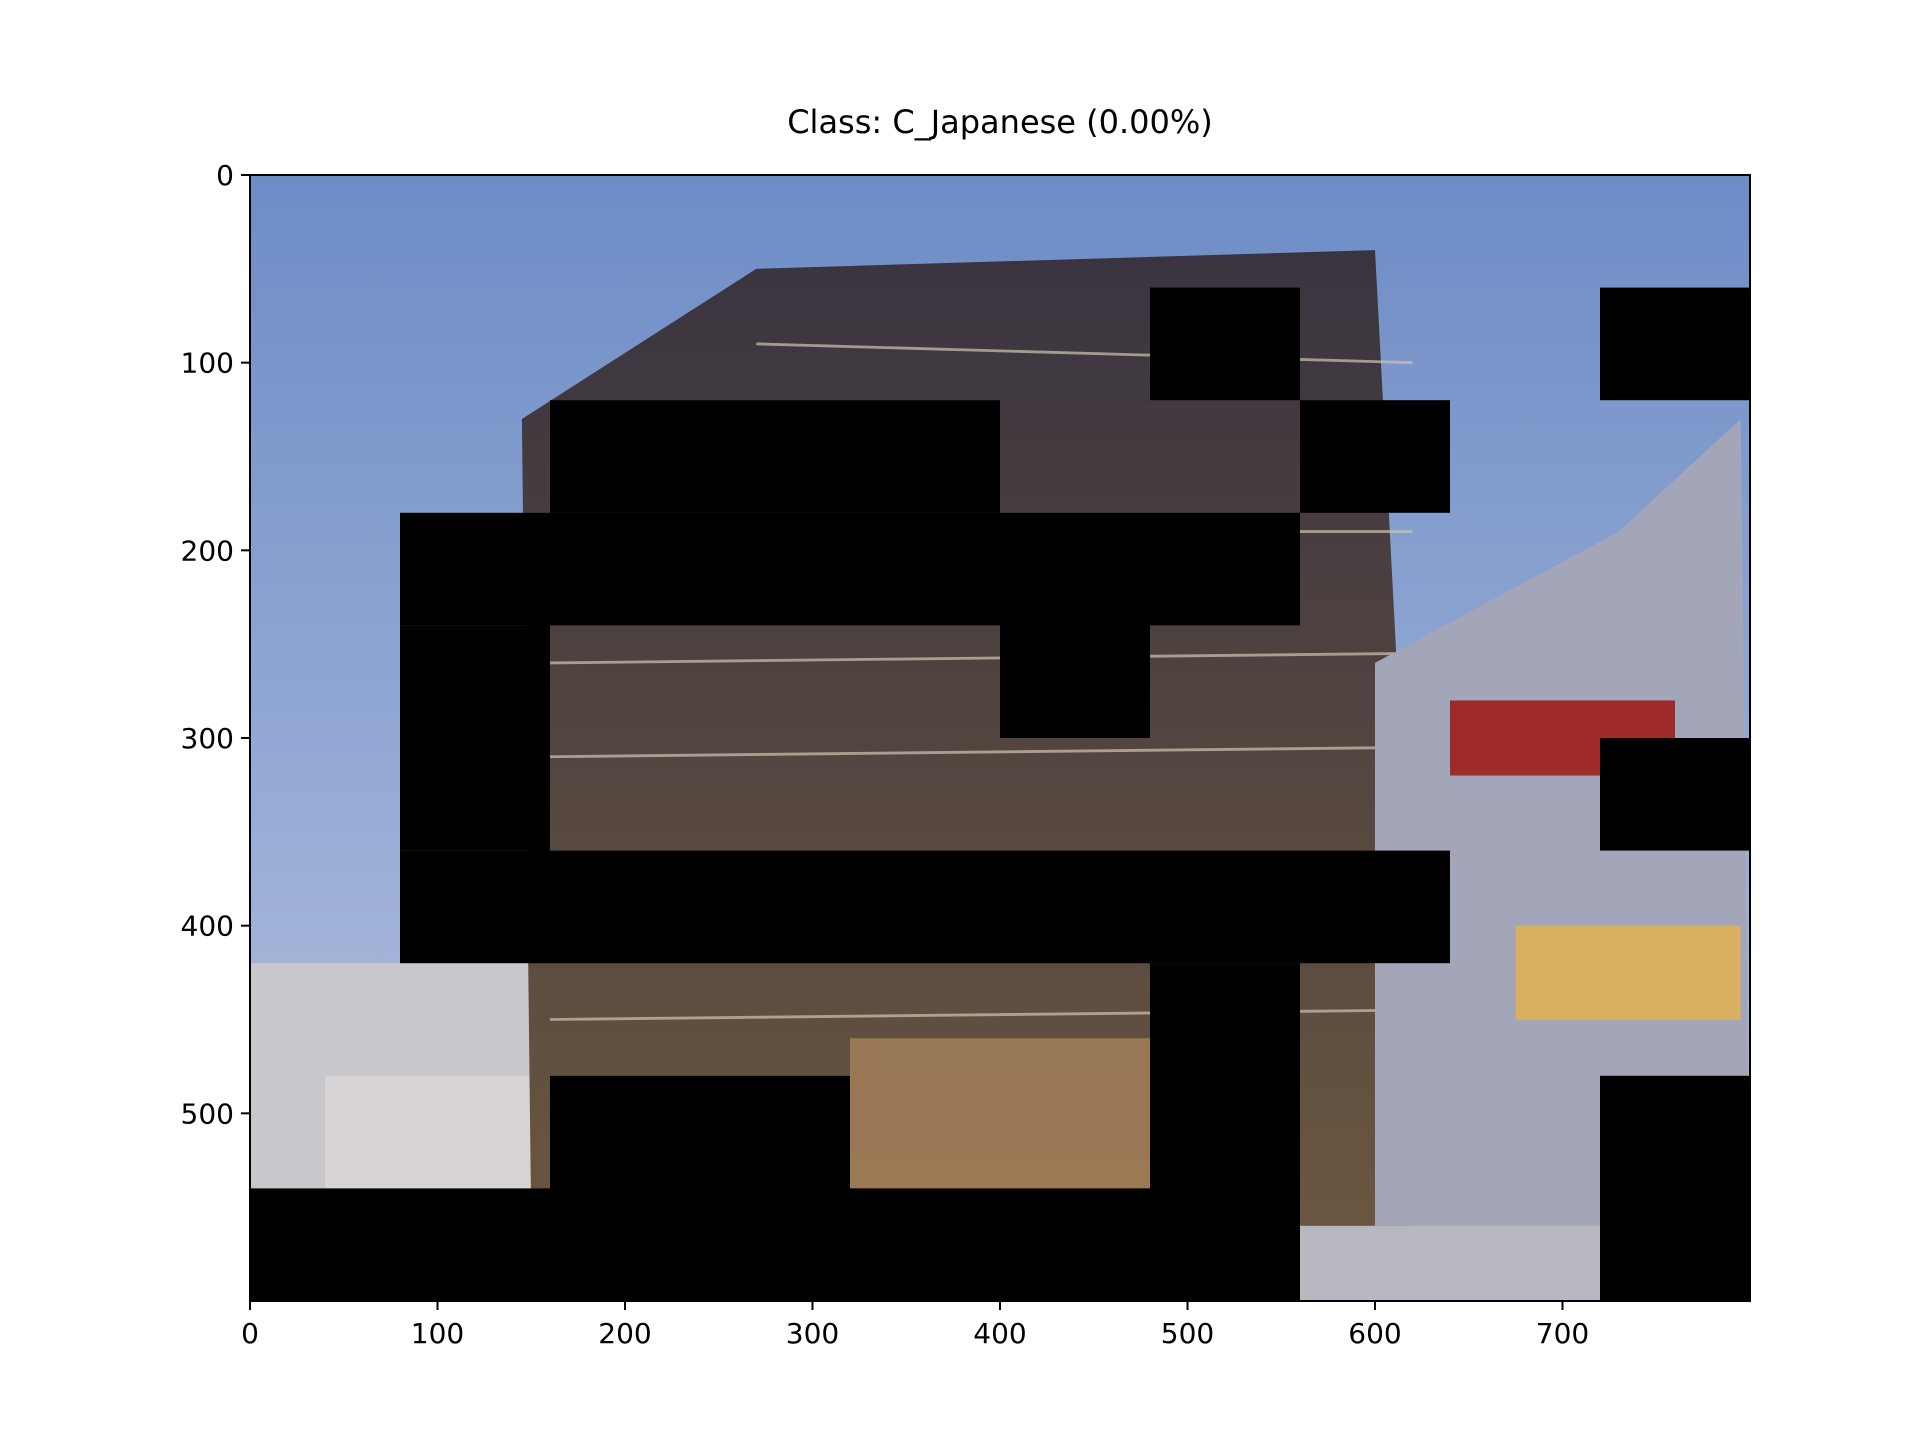 The width and height of the screenshot is (1920, 1440). What do you see at coordinates (1628, 972) in the screenshot?
I see `shop-front` at bounding box center [1628, 972].